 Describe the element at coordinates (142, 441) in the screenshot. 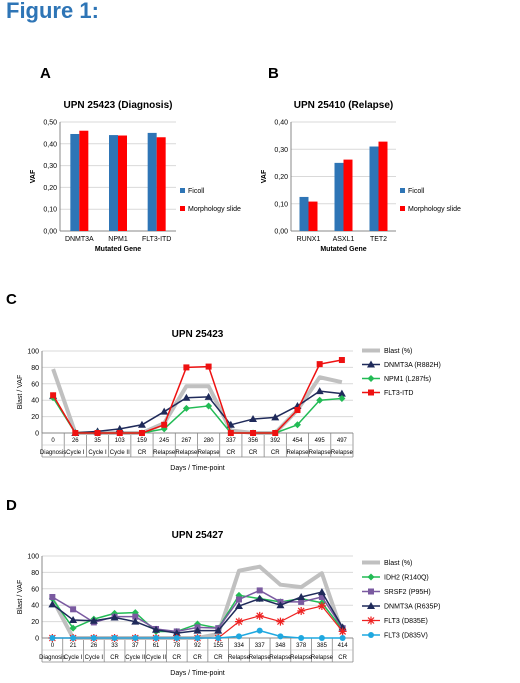

I see `chart-c-day-label: 159` at that location.